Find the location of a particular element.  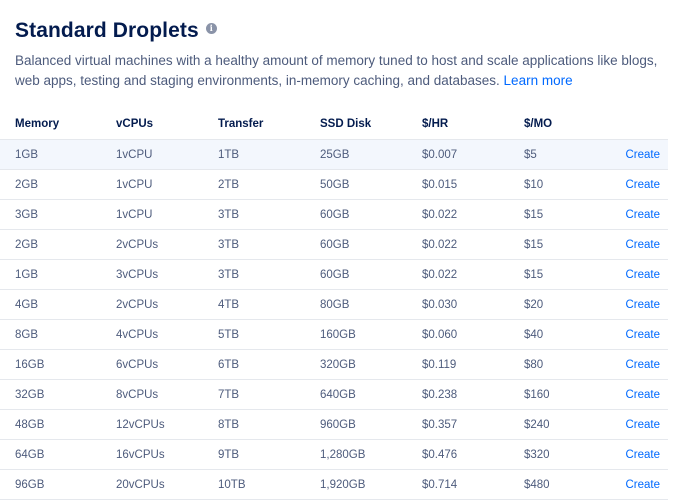

learn-more-link: Learn more is located at coordinates (538, 80).